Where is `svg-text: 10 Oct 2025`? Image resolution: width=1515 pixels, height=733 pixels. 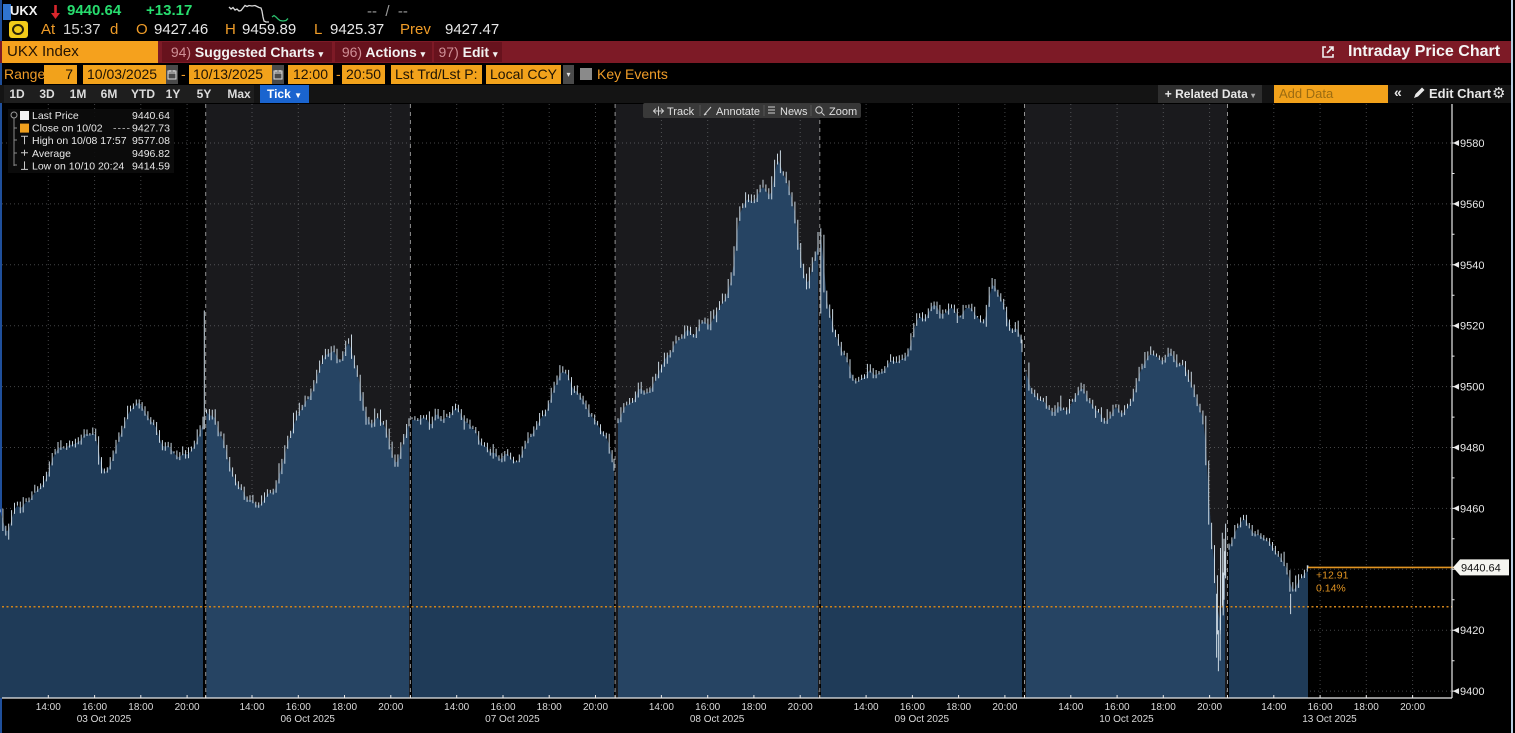
svg-text: 10 Oct 2025 is located at coordinates (1126, 719).